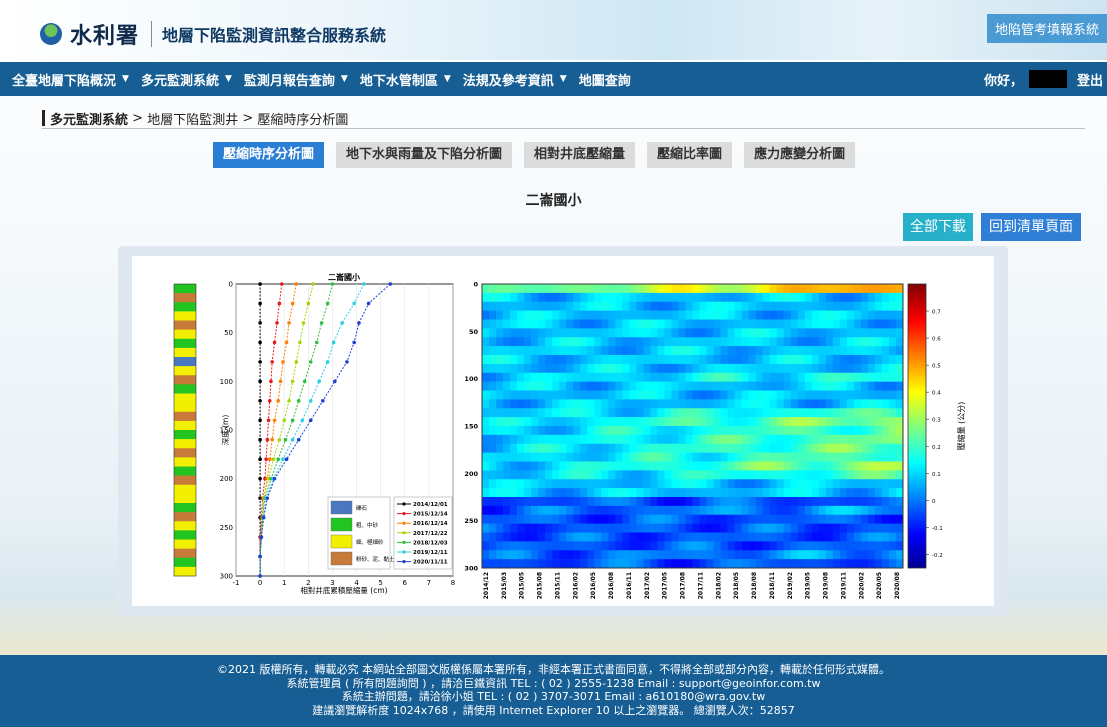 This screenshot has width=1107, height=727. What do you see at coordinates (604, 81) in the screenshot?
I see `nav-item-map: 地圖查詢` at bounding box center [604, 81].